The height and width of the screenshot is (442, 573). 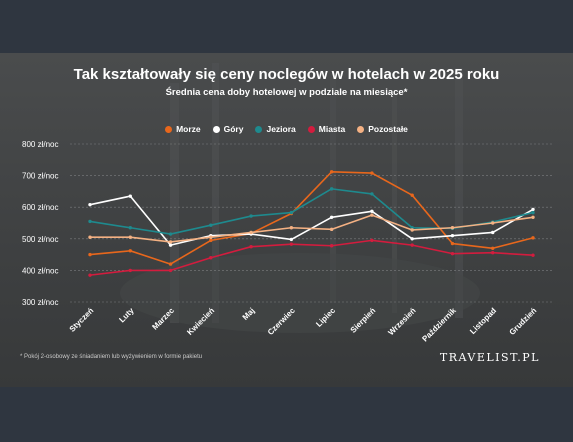 I want to click on x-tick-label: Grudzień, so click(x=523, y=321).